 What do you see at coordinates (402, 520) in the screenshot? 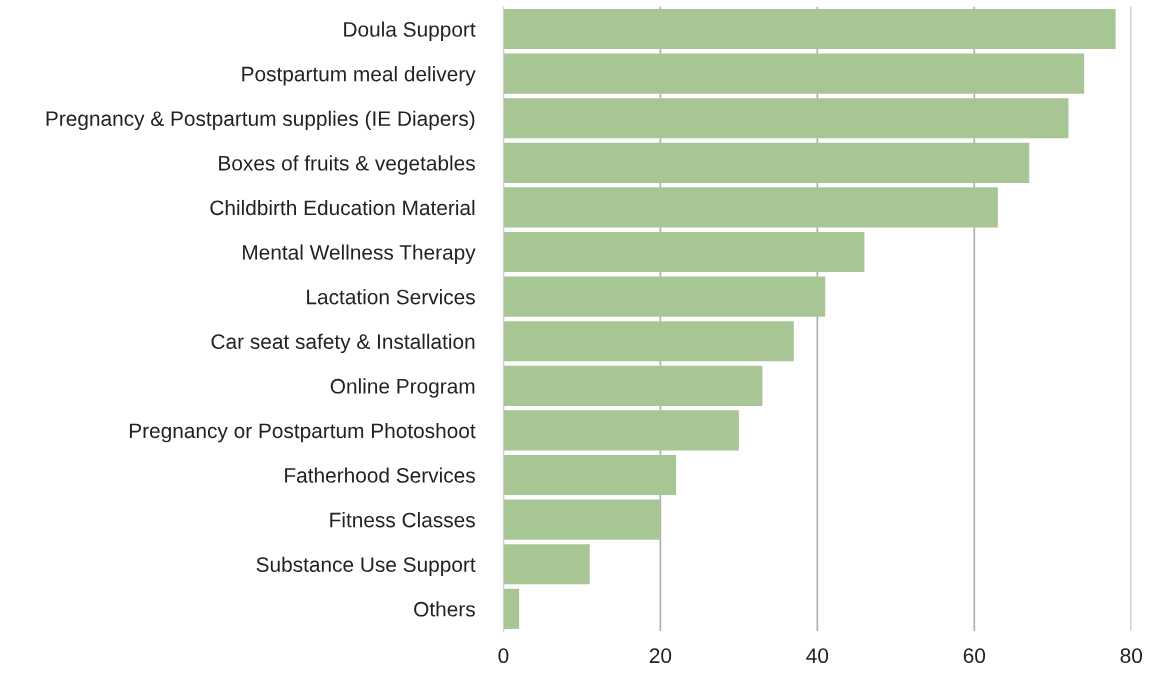
I see `y-tick-label: Fitness Classes` at bounding box center [402, 520].